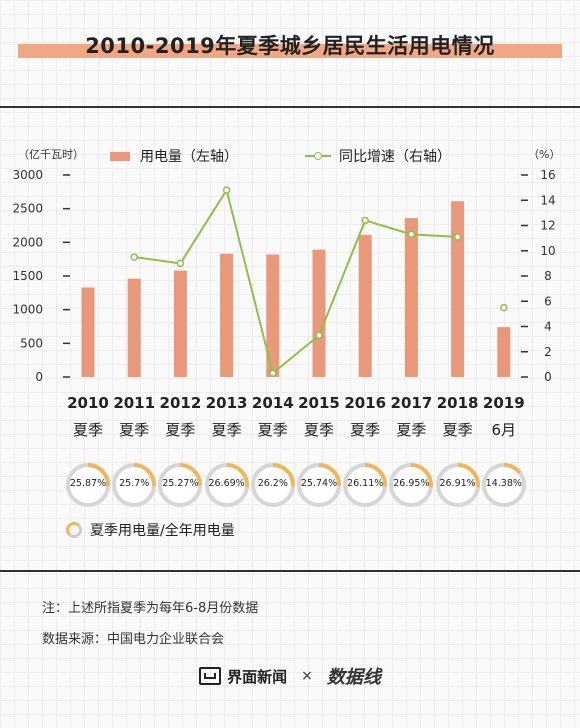 Image resolution: width=580 pixels, height=728 pixels. I want to click on growth-point-2017, so click(411, 234).